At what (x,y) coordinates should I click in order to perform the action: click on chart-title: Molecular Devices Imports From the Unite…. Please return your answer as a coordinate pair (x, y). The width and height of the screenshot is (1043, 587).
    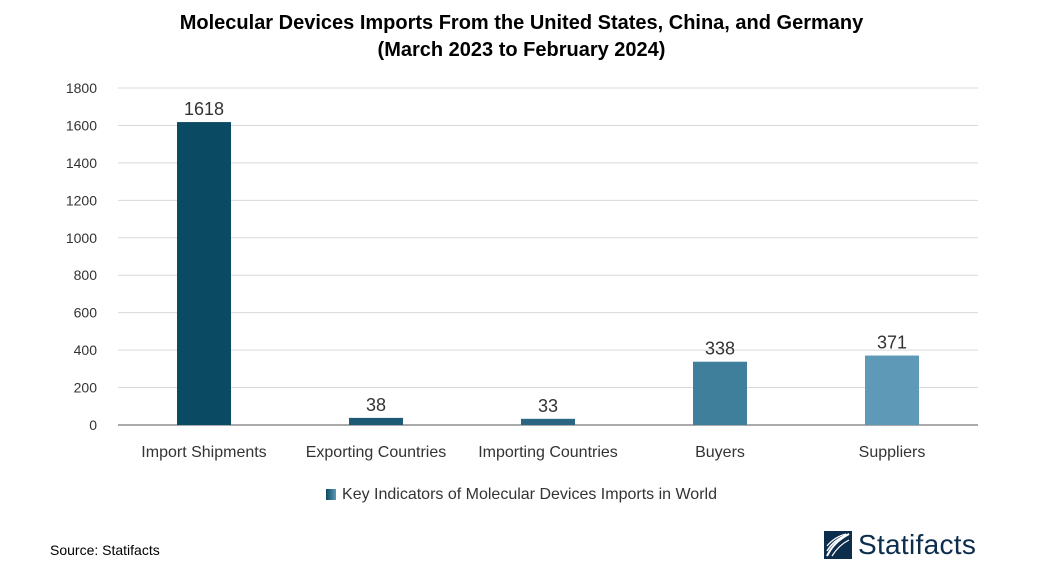
    Looking at the image, I should click on (521, 37).